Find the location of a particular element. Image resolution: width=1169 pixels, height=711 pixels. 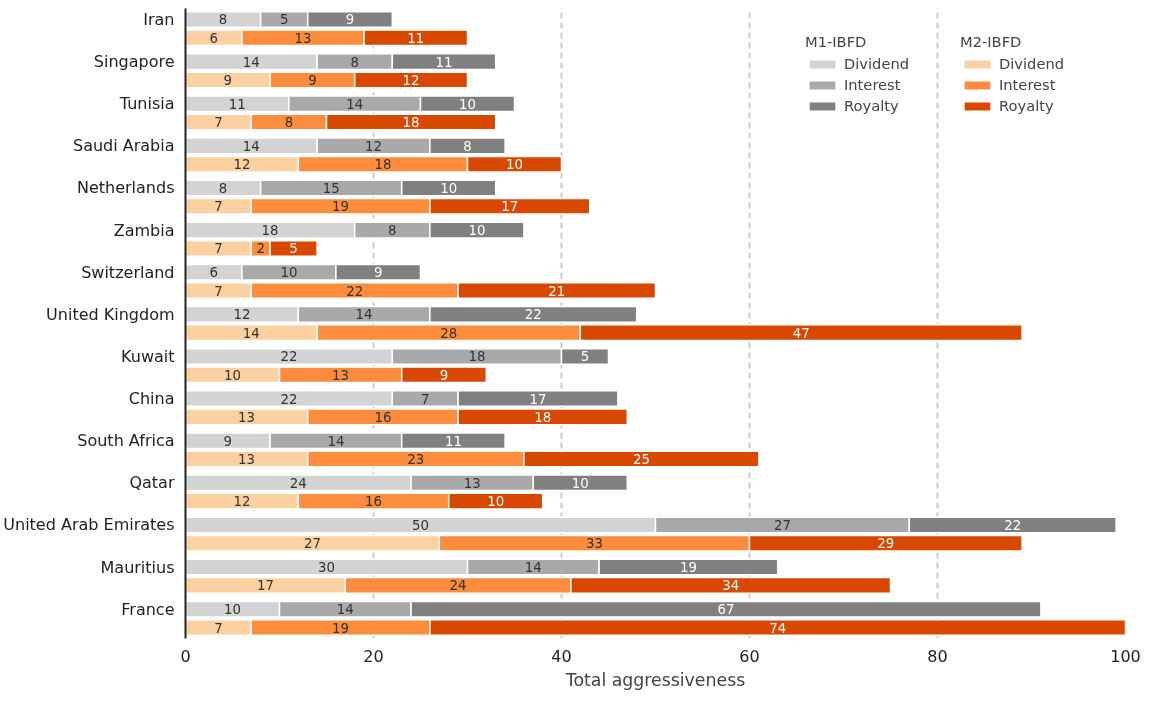

annotation: M1-IBFD is located at coordinates (836, 41).